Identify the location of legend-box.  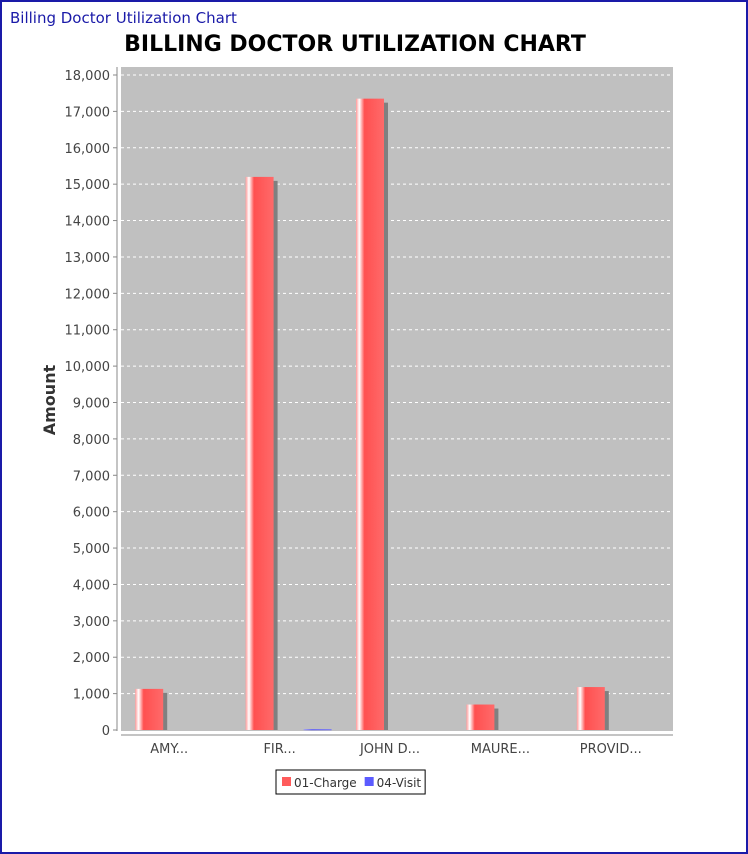
(350, 782).